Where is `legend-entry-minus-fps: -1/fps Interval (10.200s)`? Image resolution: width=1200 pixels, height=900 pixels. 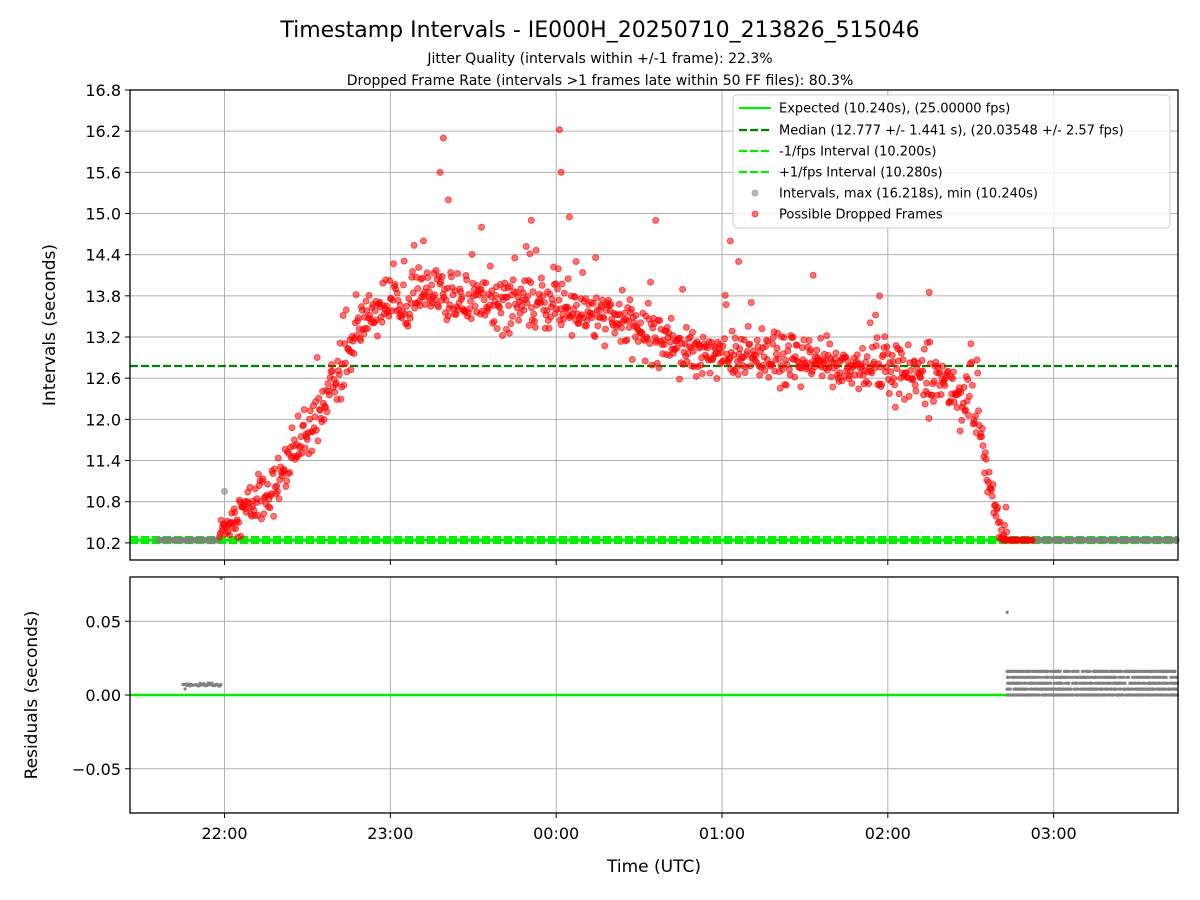
legend-entry-minus-fps: -1/fps Interval (10.200s) is located at coordinates (857, 152).